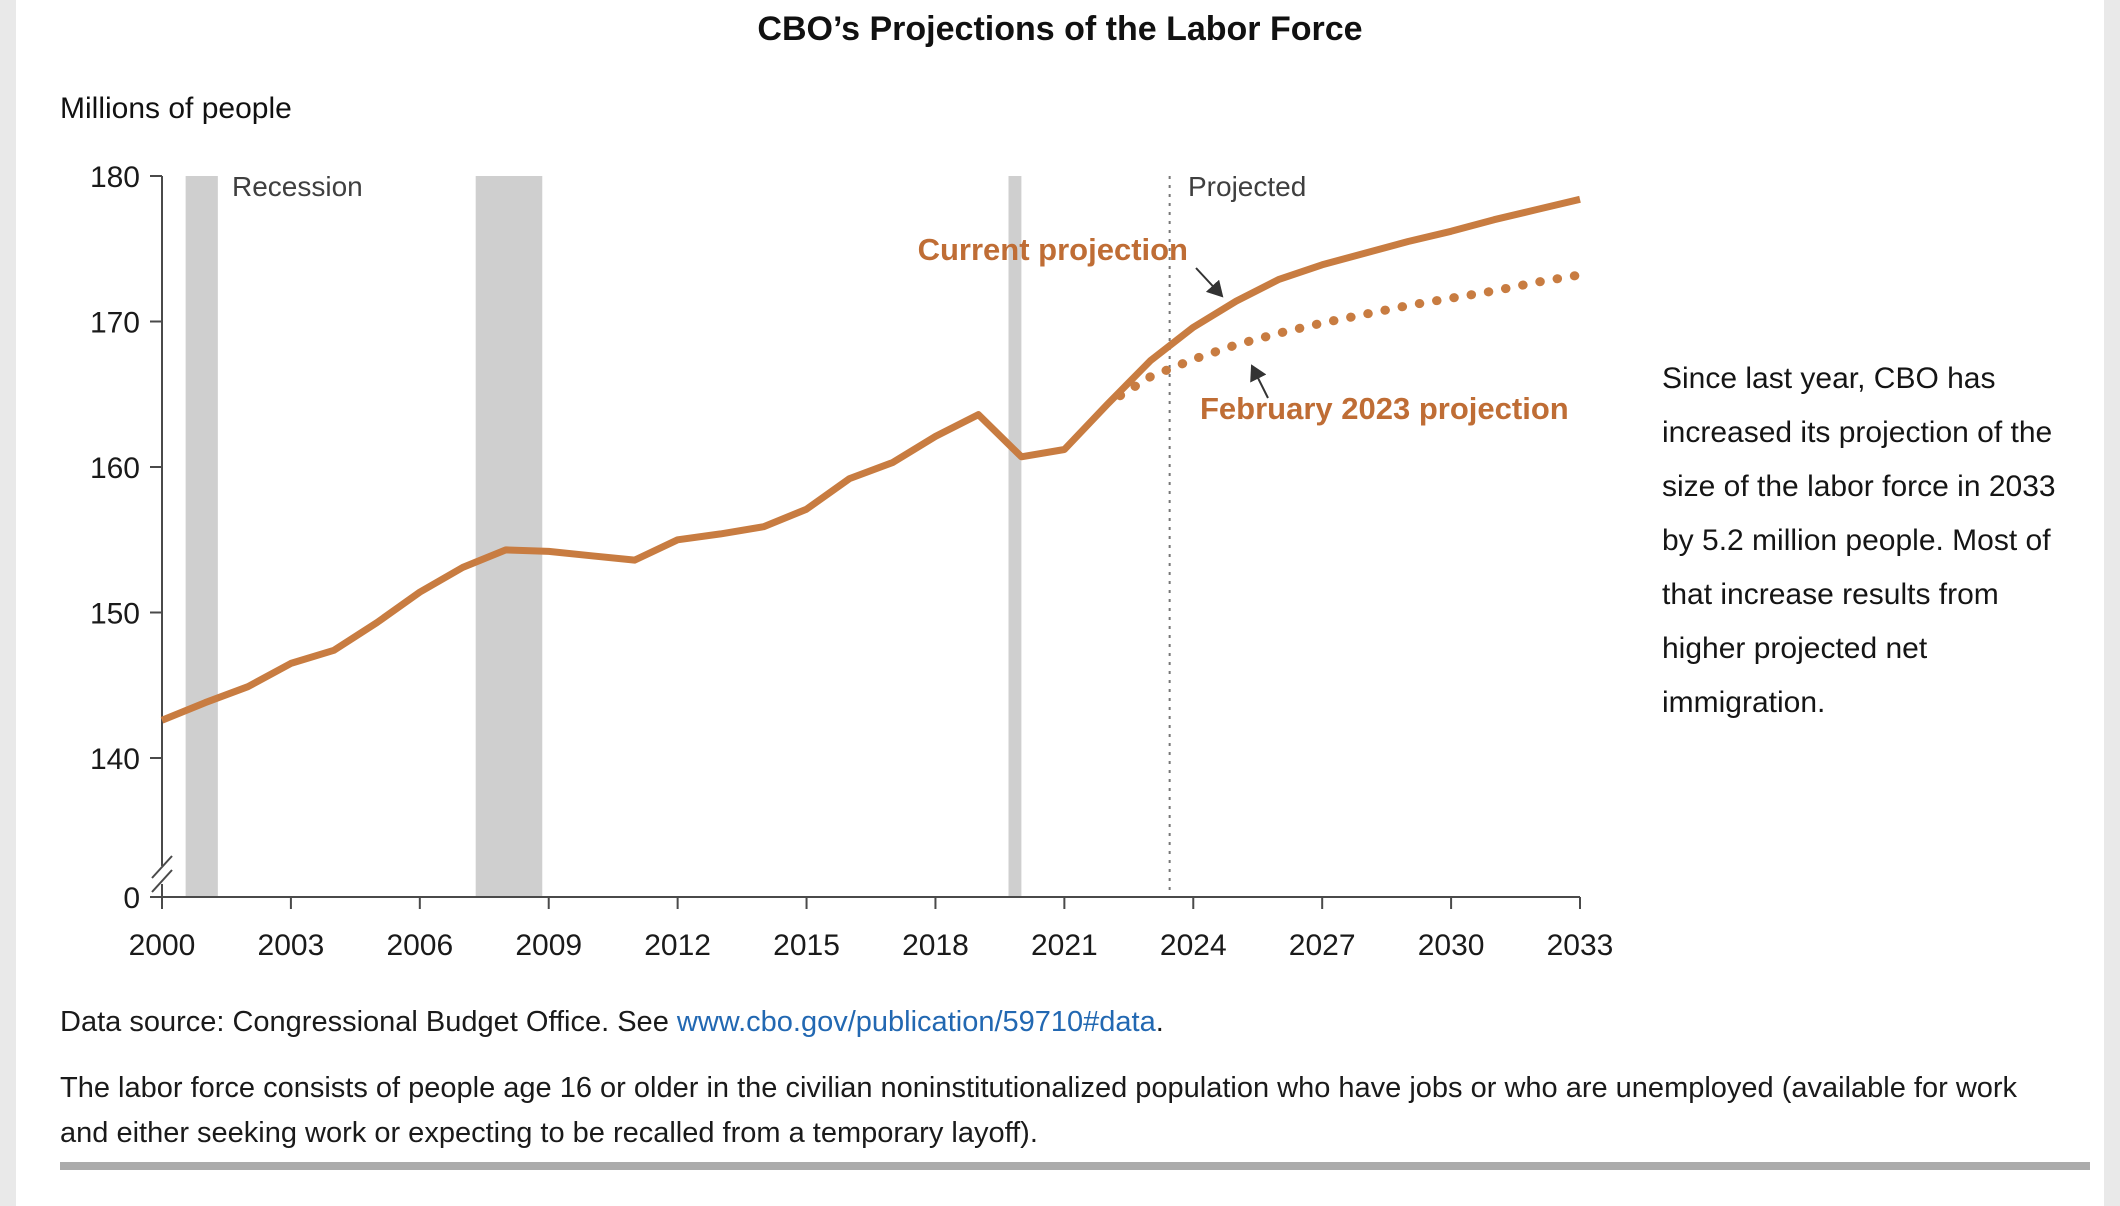  What do you see at coordinates (162, 945) in the screenshot?
I see `x-tick-label: 2000` at bounding box center [162, 945].